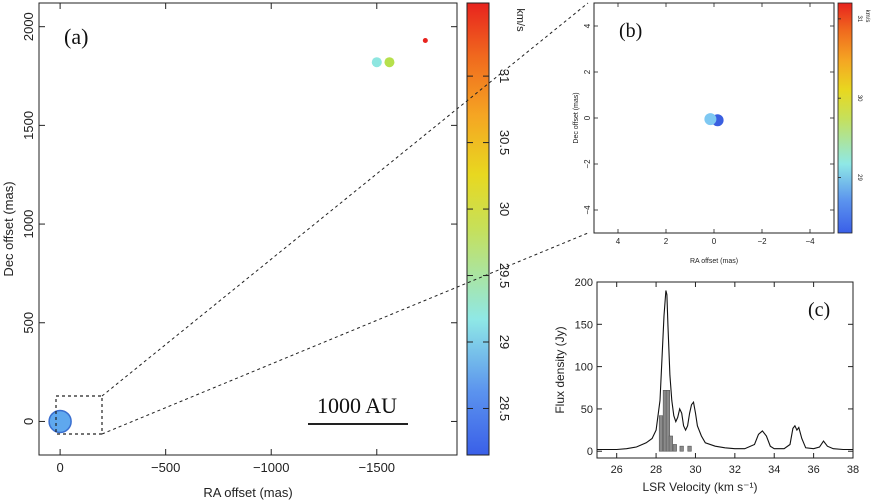 The width and height of the screenshot is (871, 500). Describe the element at coordinates (859, 177) in the screenshot. I see `colorbar-b-tick-label: 29` at that location.